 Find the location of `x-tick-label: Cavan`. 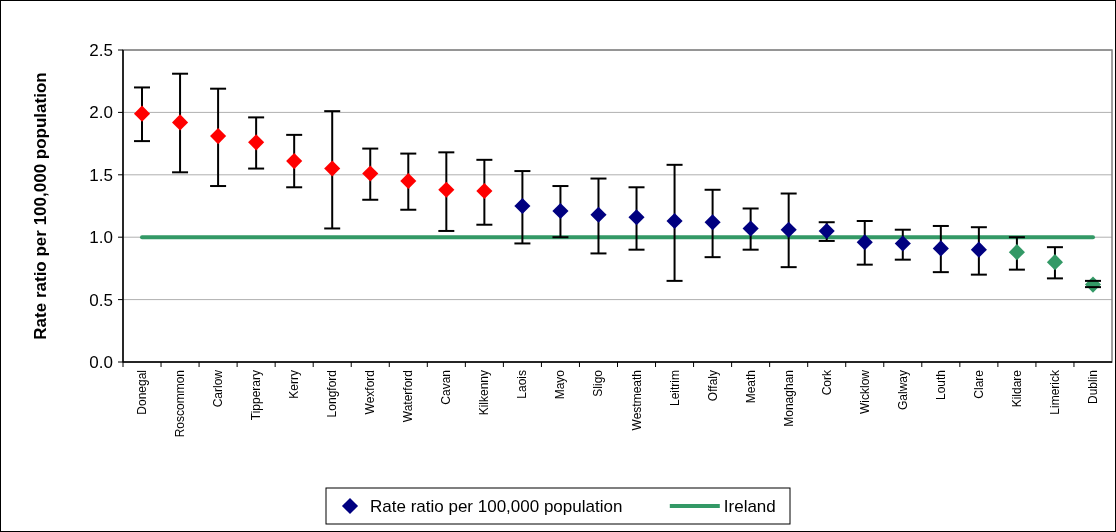

x-tick-label: Cavan is located at coordinates (446, 387).